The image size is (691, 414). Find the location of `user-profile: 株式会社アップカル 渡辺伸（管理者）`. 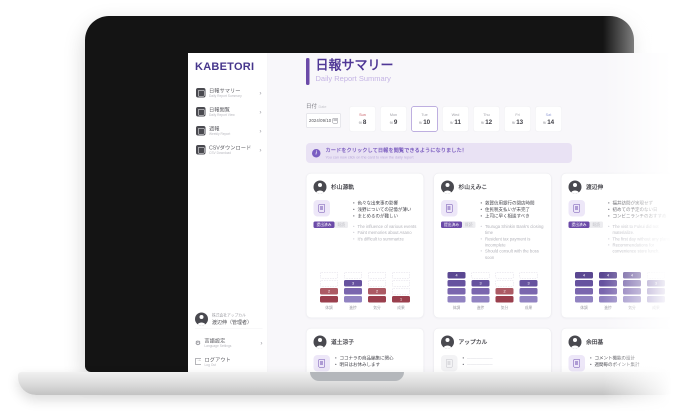

user-profile: 株式会社アップカル 渡辺伸（管理者） is located at coordinates (229, 319).